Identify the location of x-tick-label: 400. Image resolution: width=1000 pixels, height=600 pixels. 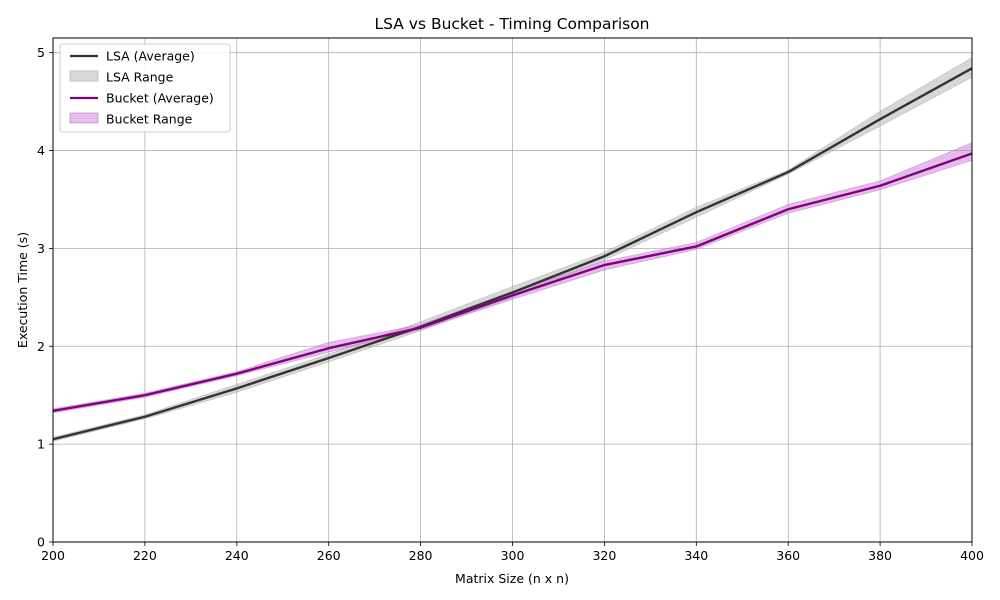
(972, 555).